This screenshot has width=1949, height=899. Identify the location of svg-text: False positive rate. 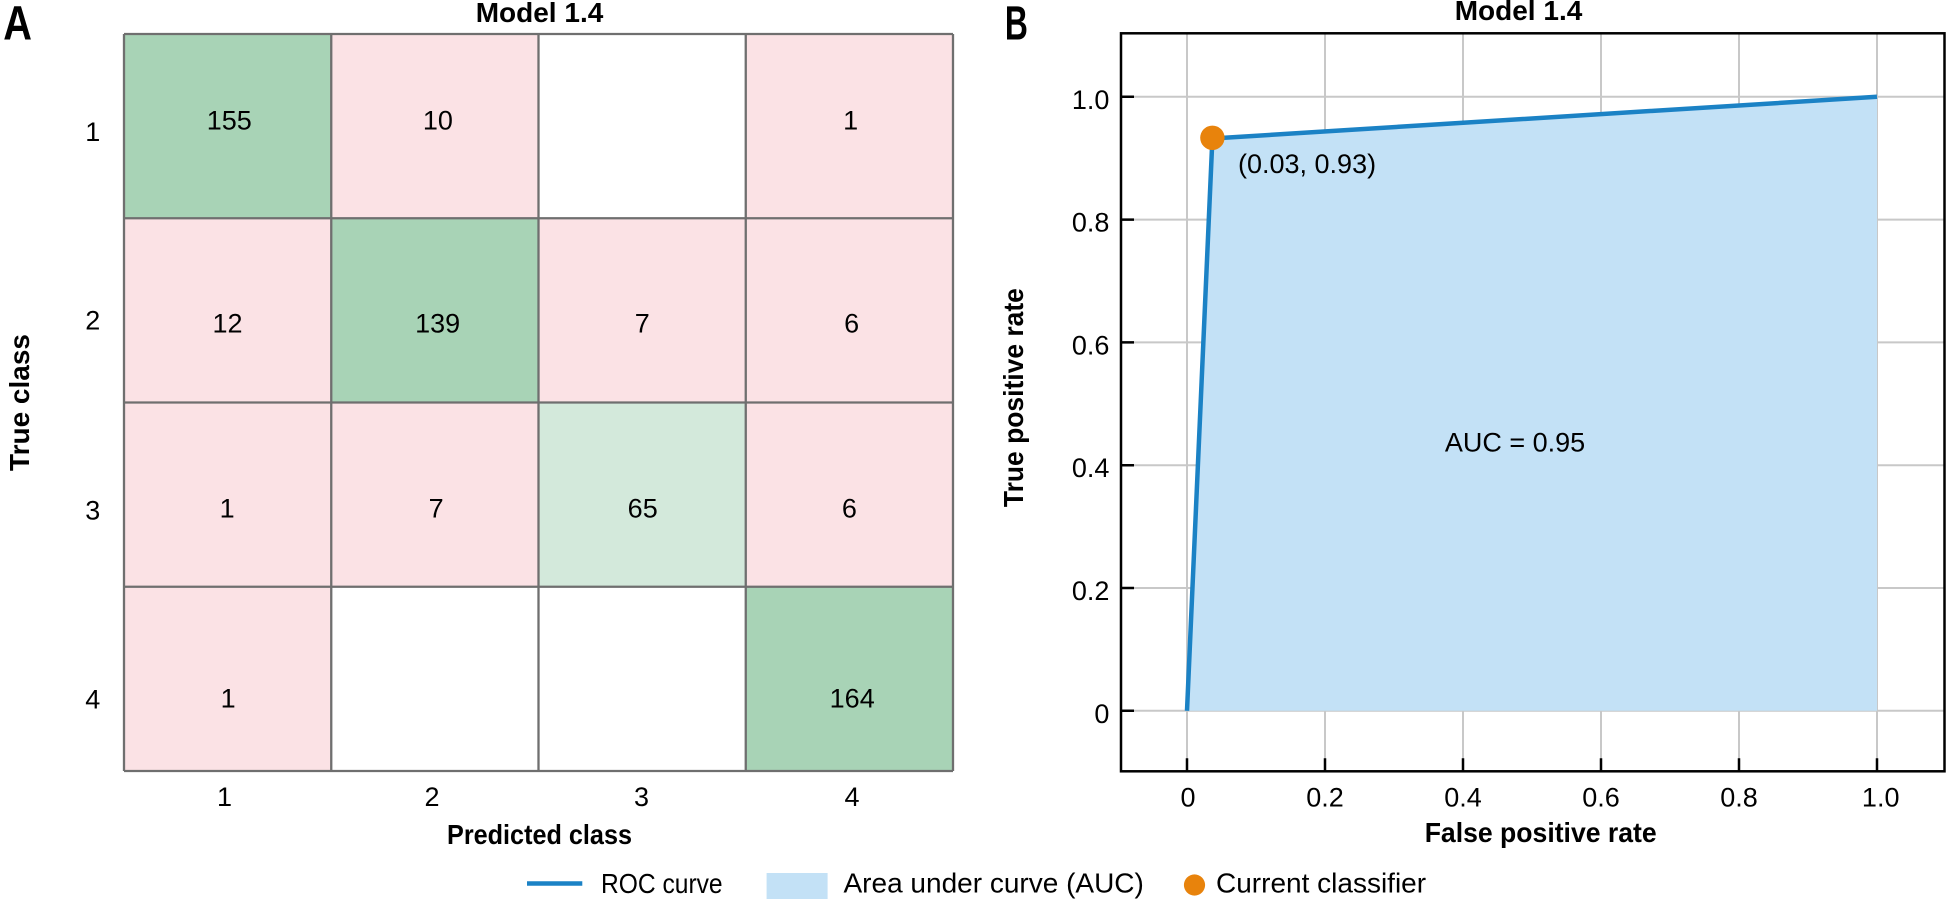
(1541, 832).